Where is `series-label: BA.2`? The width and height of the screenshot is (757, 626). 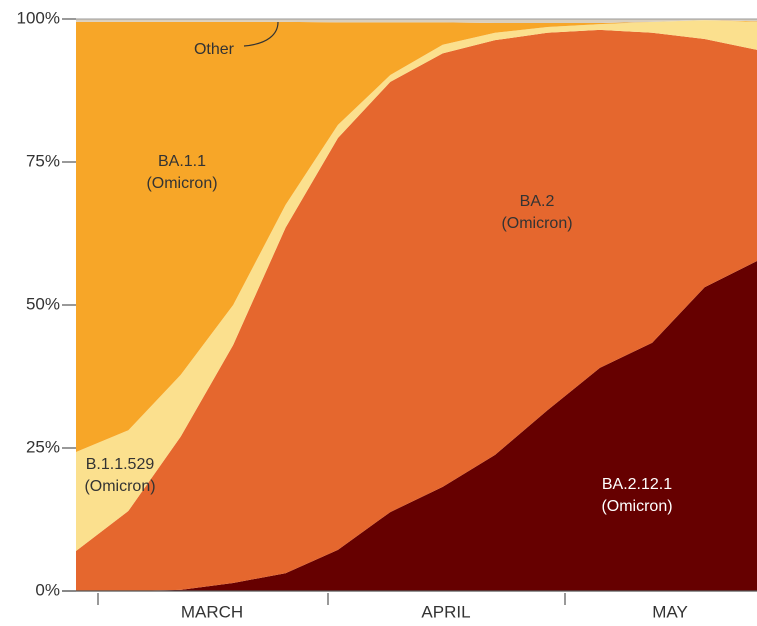
series-label: BA.2 is located at coordinates (537, 201).